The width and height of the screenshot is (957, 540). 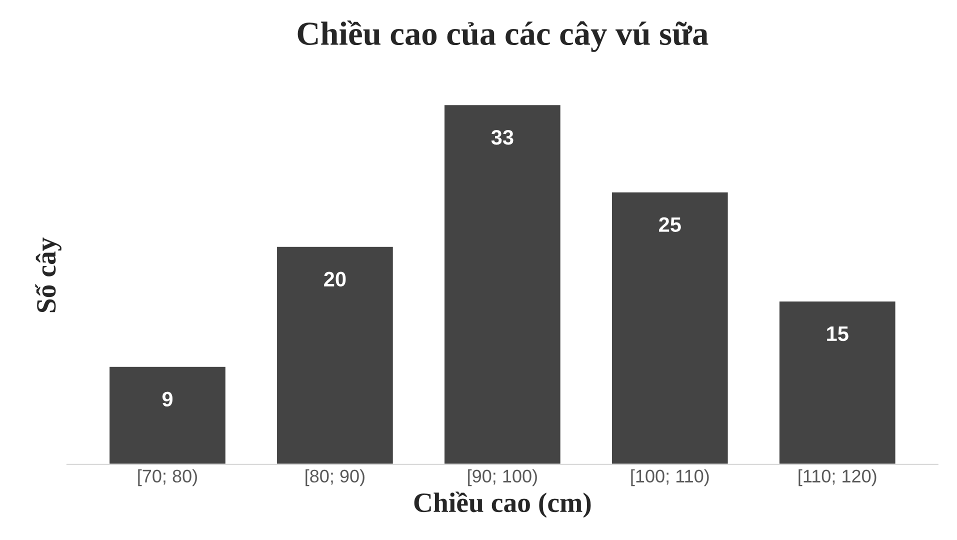 I want to click on x-axis-title: Chiều cao (cm), so click(x=502, y=505).